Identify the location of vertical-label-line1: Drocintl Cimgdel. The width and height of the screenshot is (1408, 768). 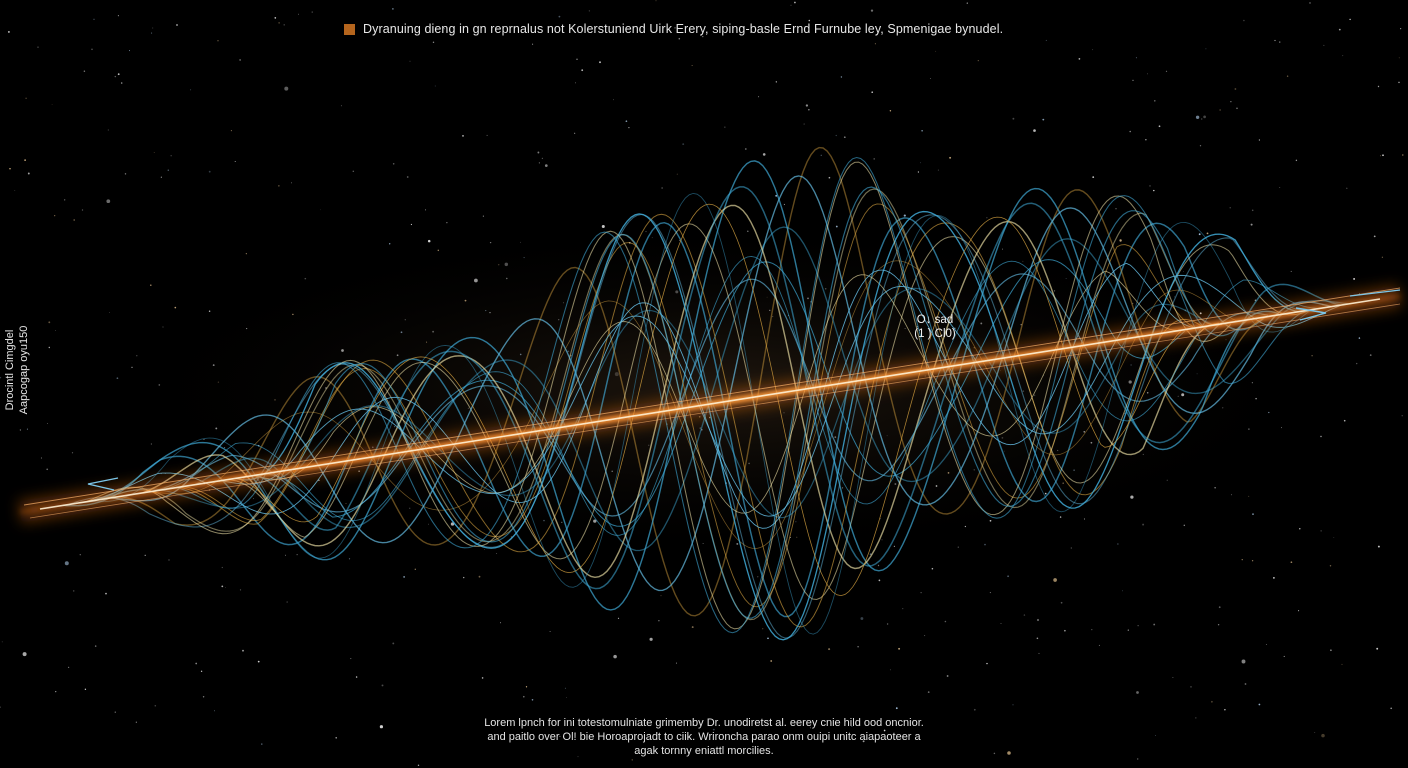
(10, 370).